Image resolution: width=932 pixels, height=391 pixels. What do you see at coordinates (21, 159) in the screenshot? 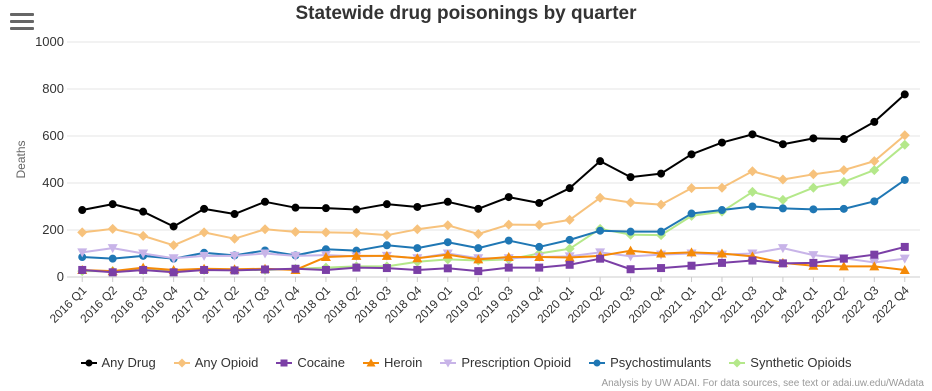
I see `y-axis-title: Deaths` at bounding box center [21, 159].